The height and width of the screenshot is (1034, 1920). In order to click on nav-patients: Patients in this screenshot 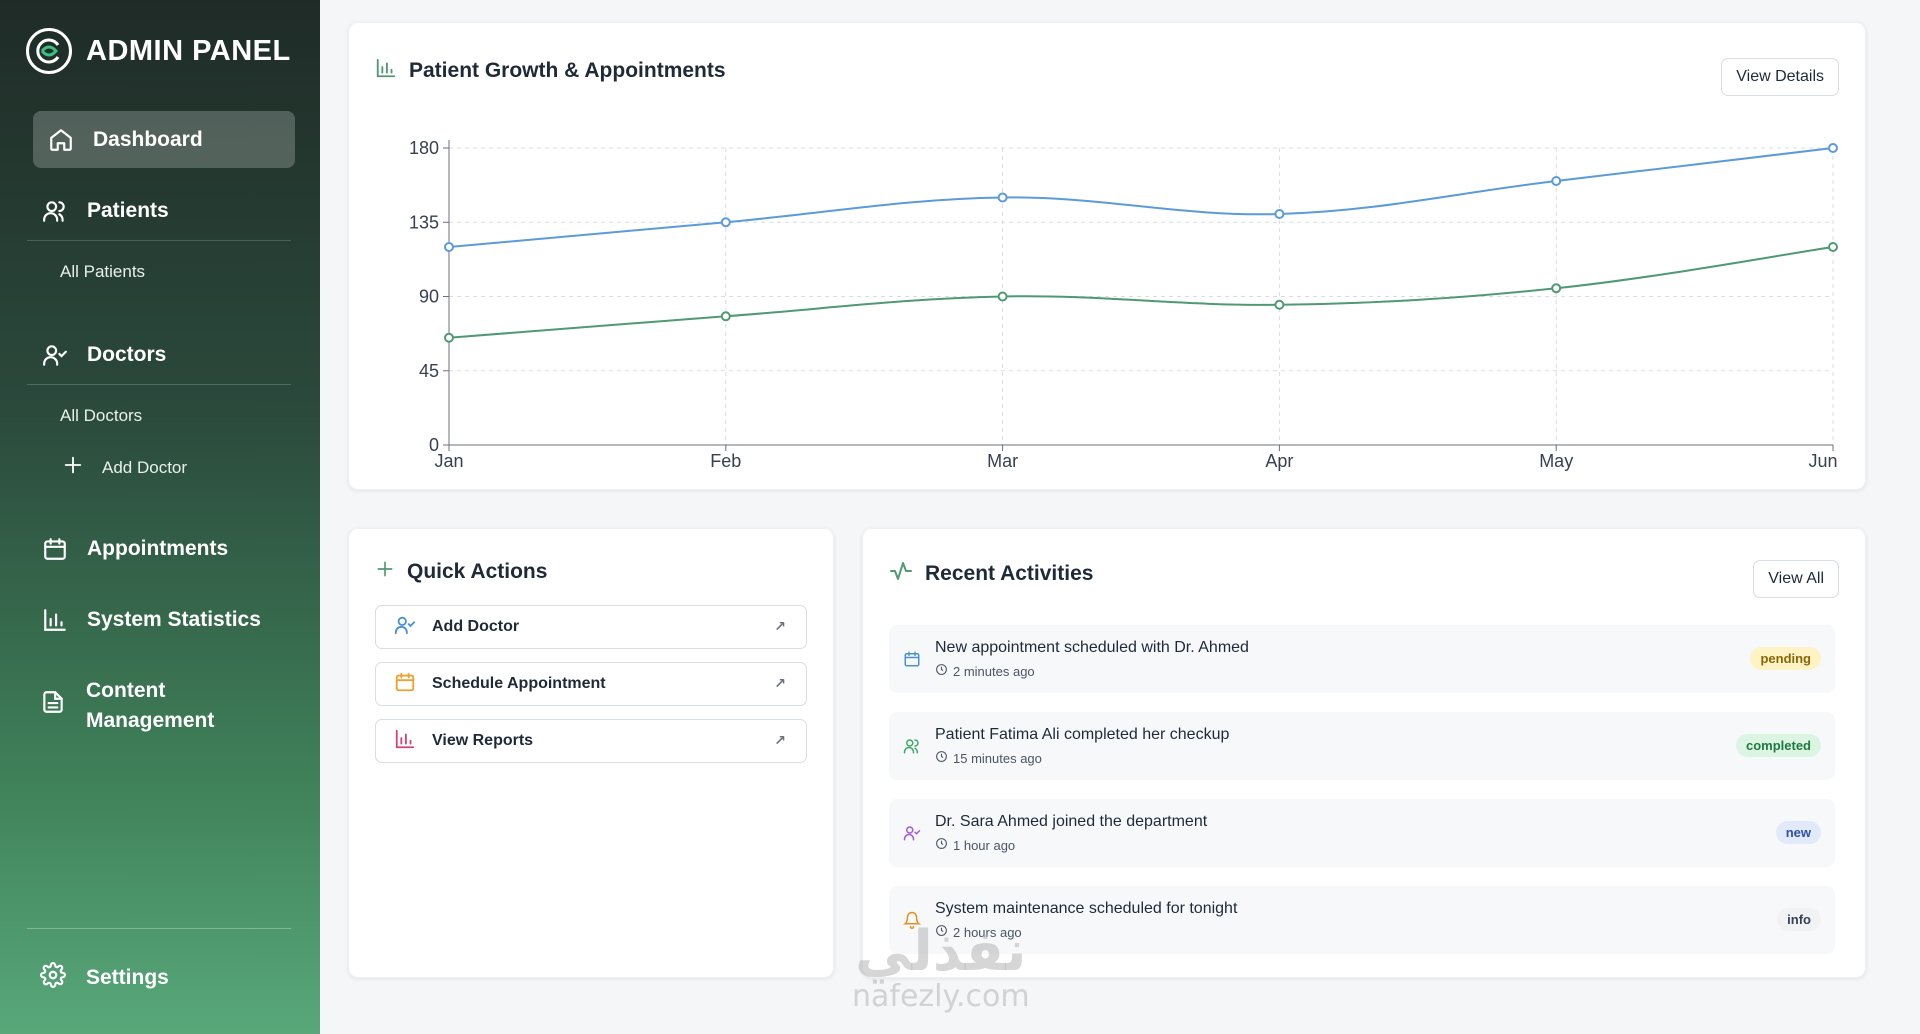, I will do `click(158, 210)`.